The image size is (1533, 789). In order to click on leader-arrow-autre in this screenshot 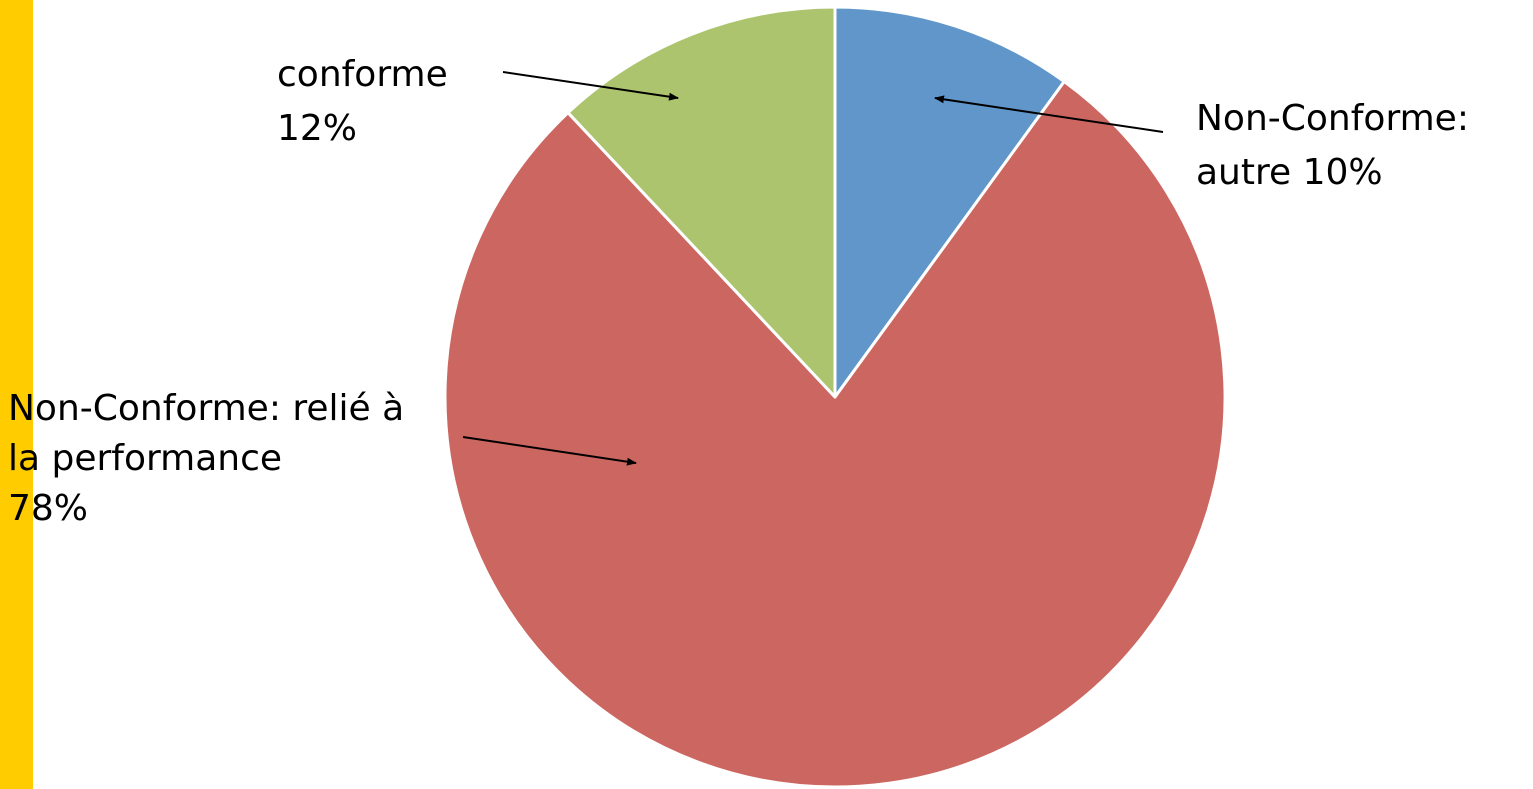, I will do `click(1049, 114)`.